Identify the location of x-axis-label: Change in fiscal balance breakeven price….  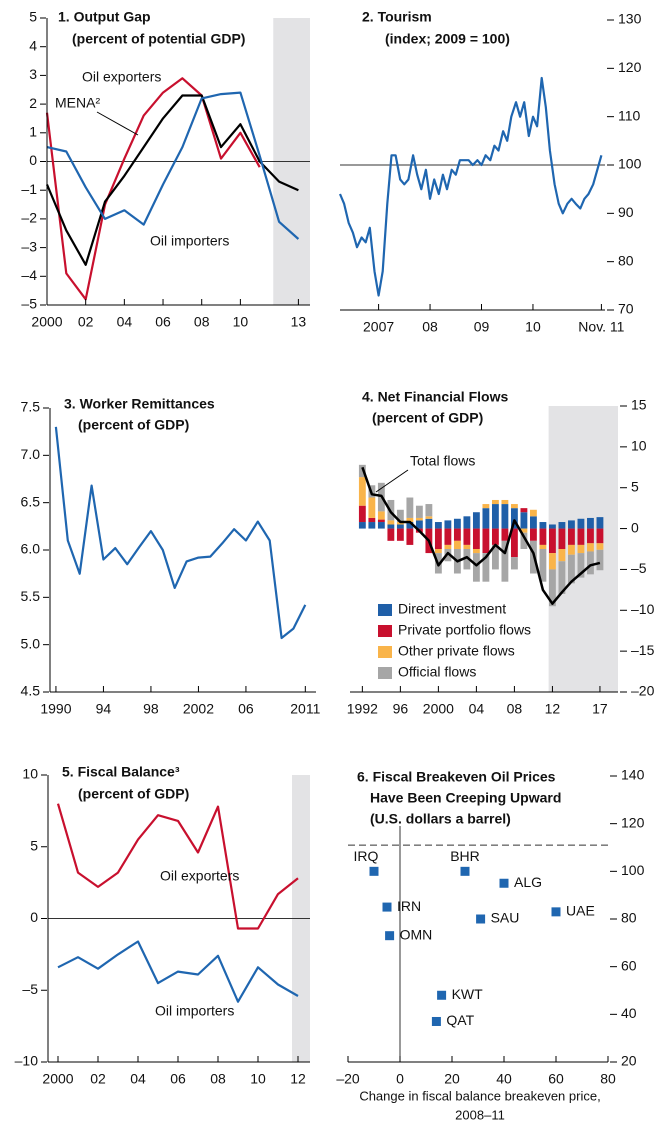
(479, 1095).